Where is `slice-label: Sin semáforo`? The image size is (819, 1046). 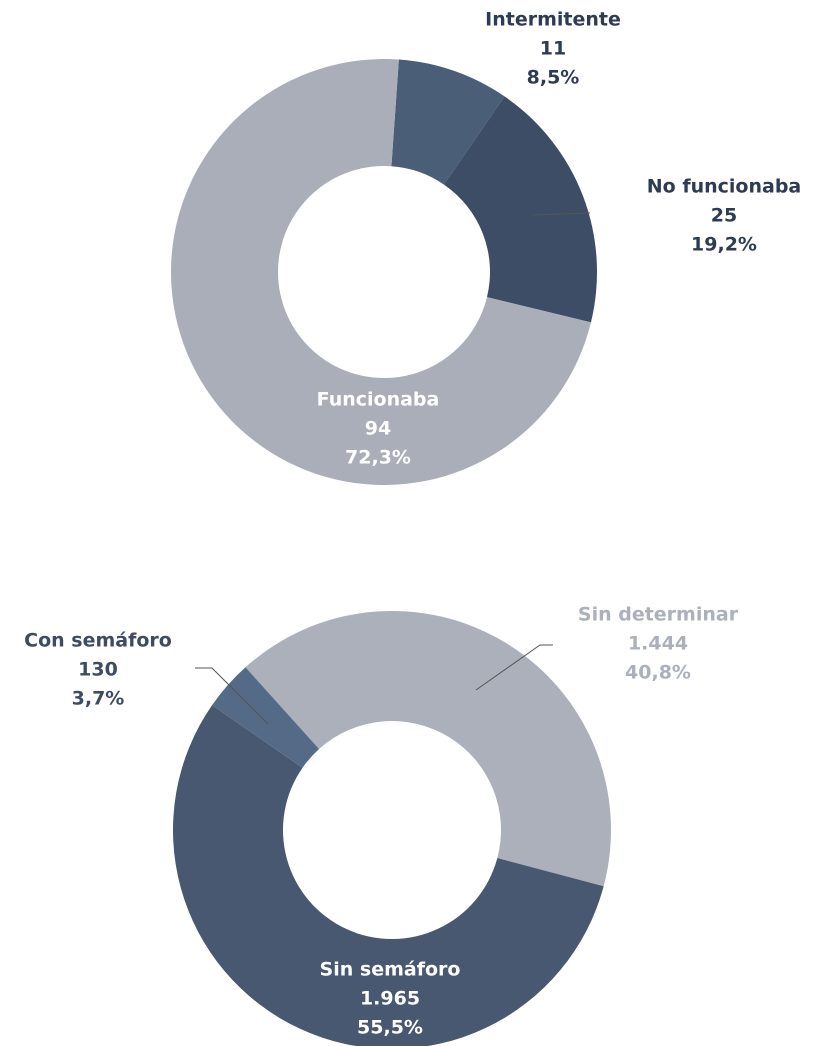
slice-label: Sin semáforo is located at coordinates (390, 970).